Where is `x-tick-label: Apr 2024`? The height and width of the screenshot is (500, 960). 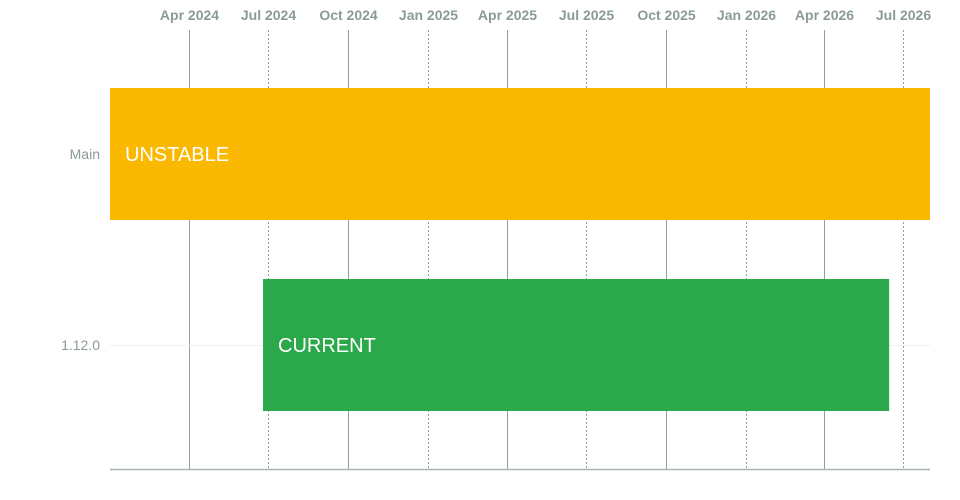 x-tick-label: Apr 2024 is located at coordinates (189, 15).